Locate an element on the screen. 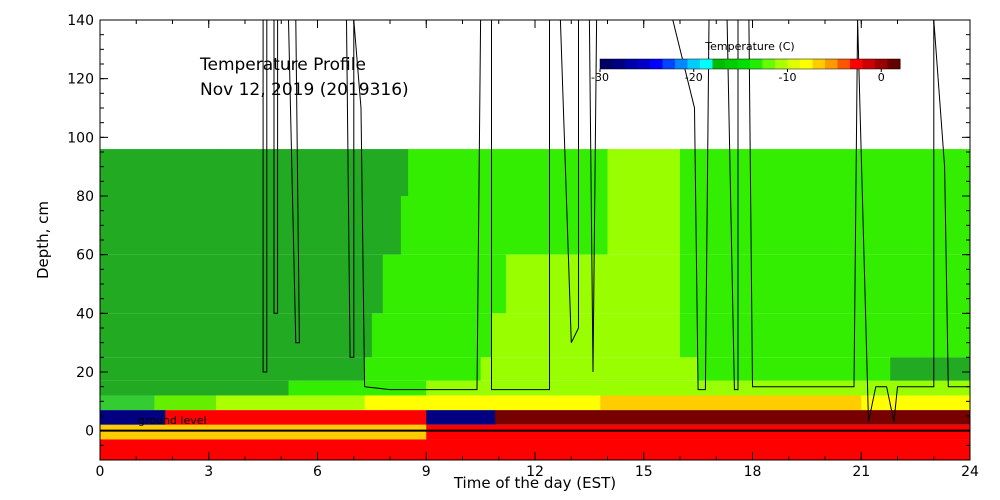 This screenshot has width=1000, height=500. x-tick-label: 0 is located at coordinates (100, 472).